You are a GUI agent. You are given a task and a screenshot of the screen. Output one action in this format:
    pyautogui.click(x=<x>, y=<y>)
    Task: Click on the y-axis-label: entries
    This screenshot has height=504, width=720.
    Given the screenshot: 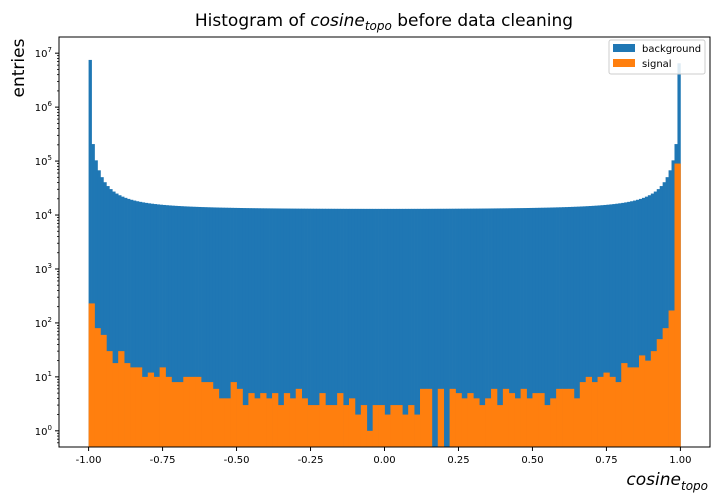 What is the action you would take?
    pyautogui.click(x=19, y=67)
    